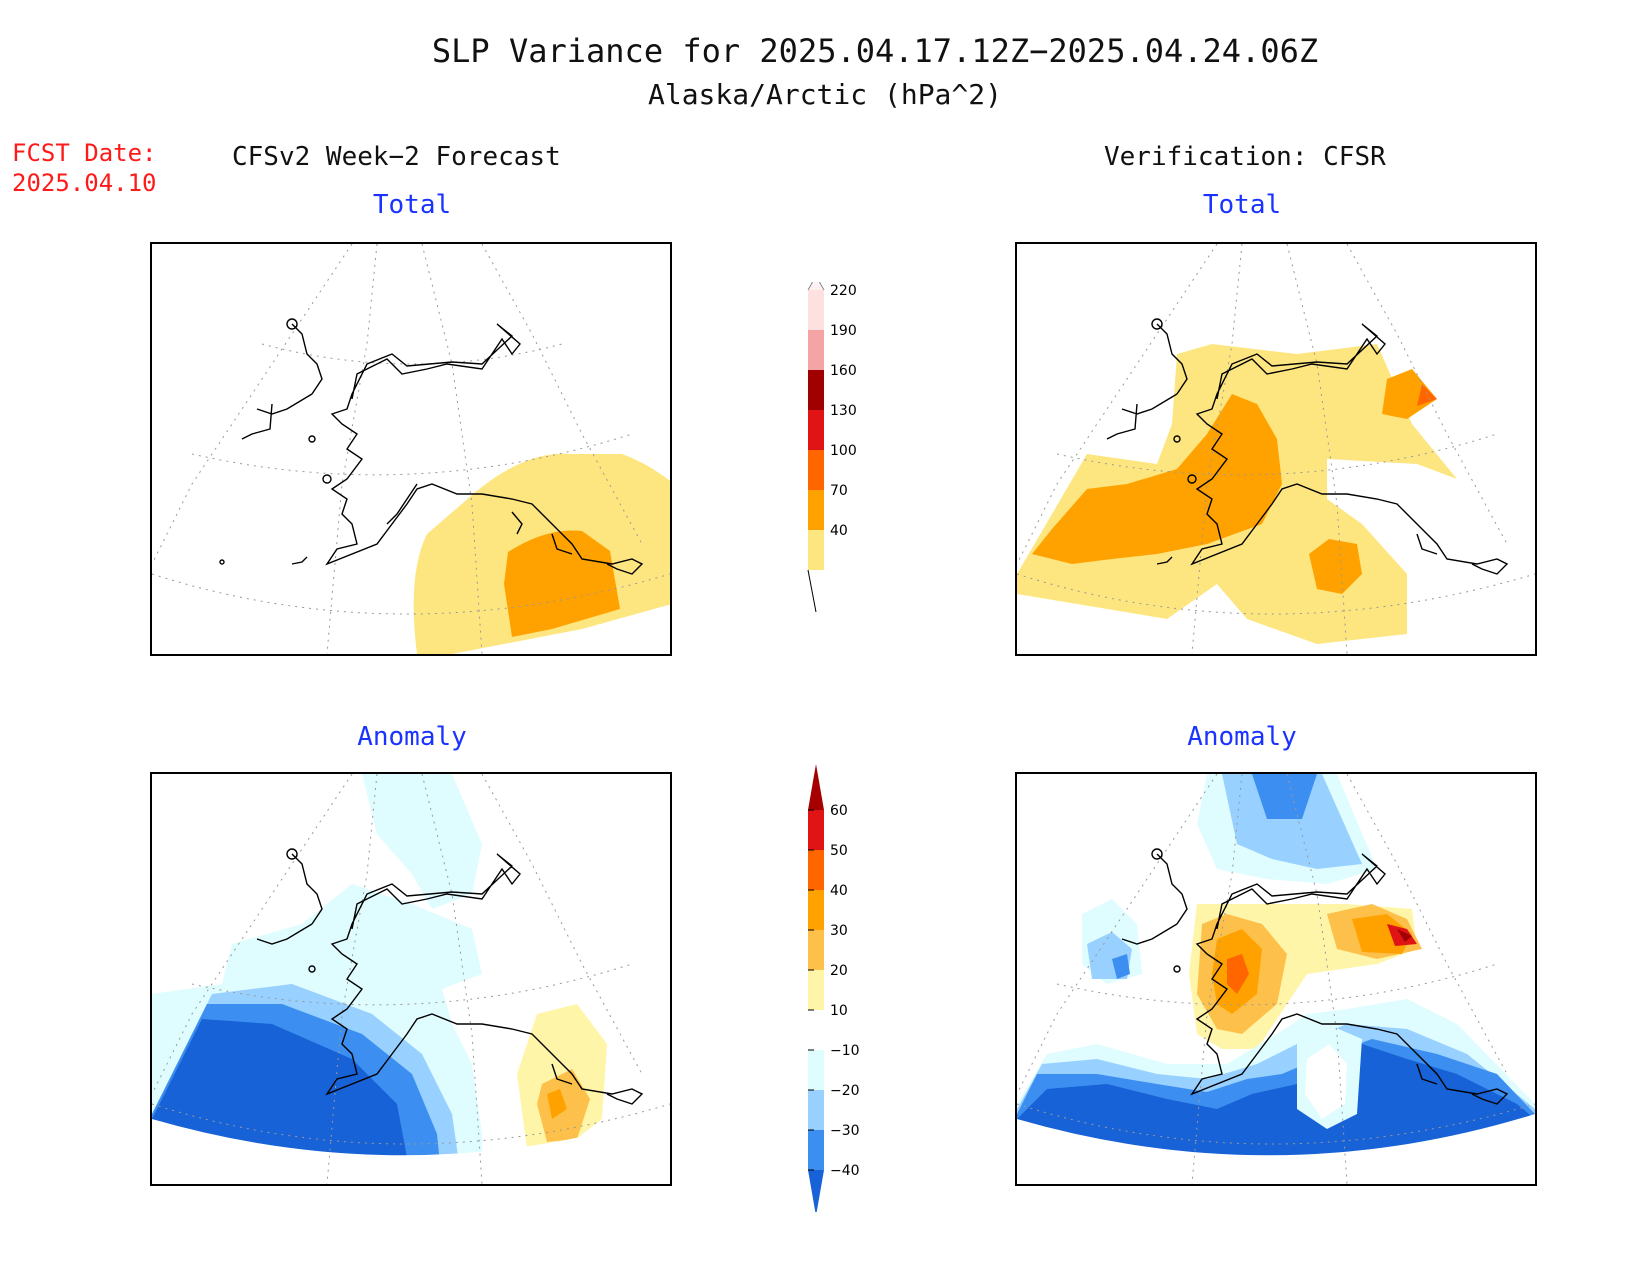 The width and height of the screenshot is (1650, 1275). What do you see at coordinates (1245, 157) in the screenshot?
I see `verification-column-heading: Verification: CFSR` at bounding box center [1245, 157].